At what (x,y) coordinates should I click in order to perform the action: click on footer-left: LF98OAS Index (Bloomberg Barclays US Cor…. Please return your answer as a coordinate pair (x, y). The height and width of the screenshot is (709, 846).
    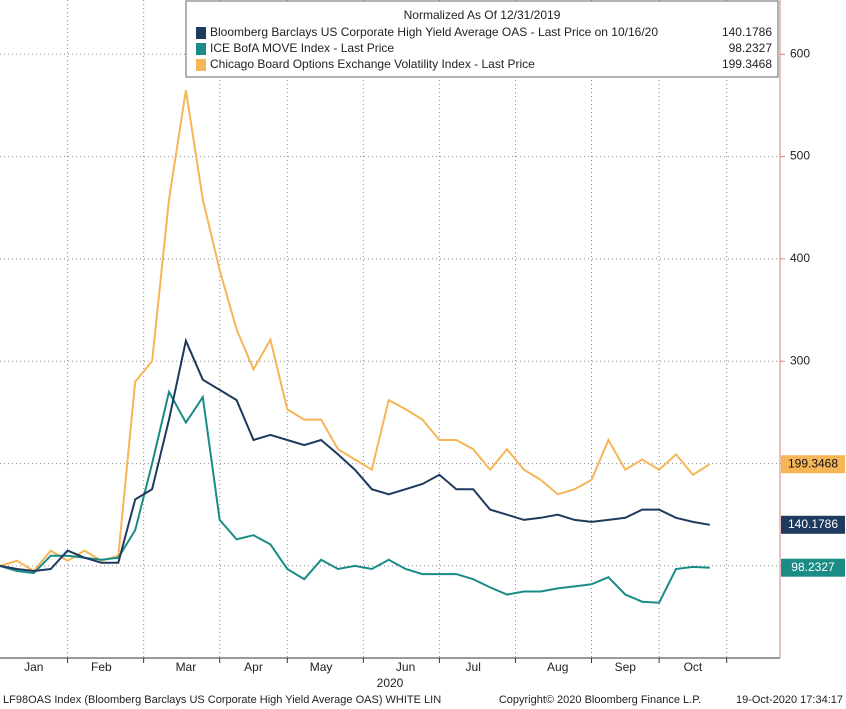
    Looking at the image, I should click on (222, 700).